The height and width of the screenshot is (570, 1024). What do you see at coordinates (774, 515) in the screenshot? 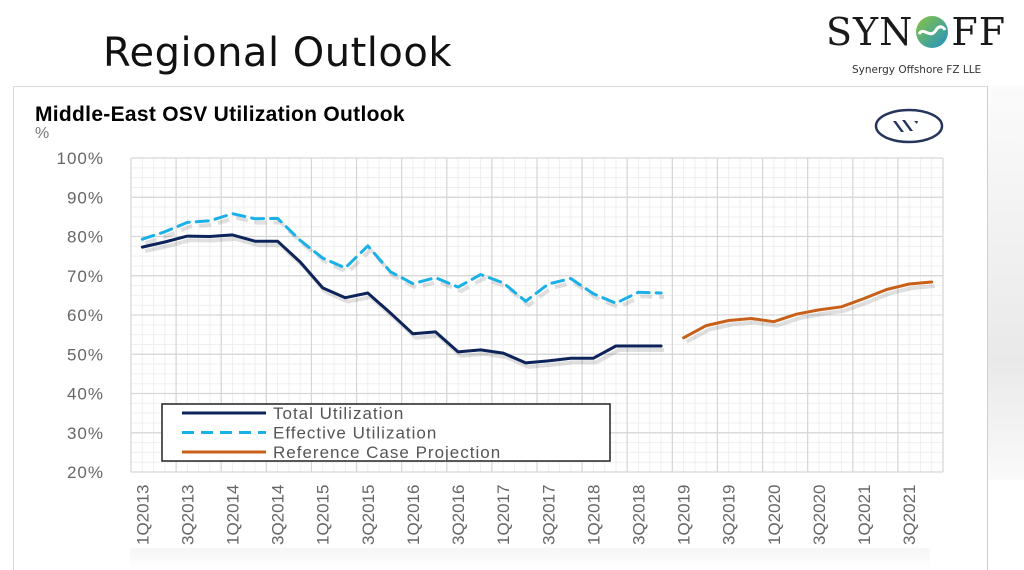
I see `x-tick-label: 1Q2020` at bounding box center [774, 515].